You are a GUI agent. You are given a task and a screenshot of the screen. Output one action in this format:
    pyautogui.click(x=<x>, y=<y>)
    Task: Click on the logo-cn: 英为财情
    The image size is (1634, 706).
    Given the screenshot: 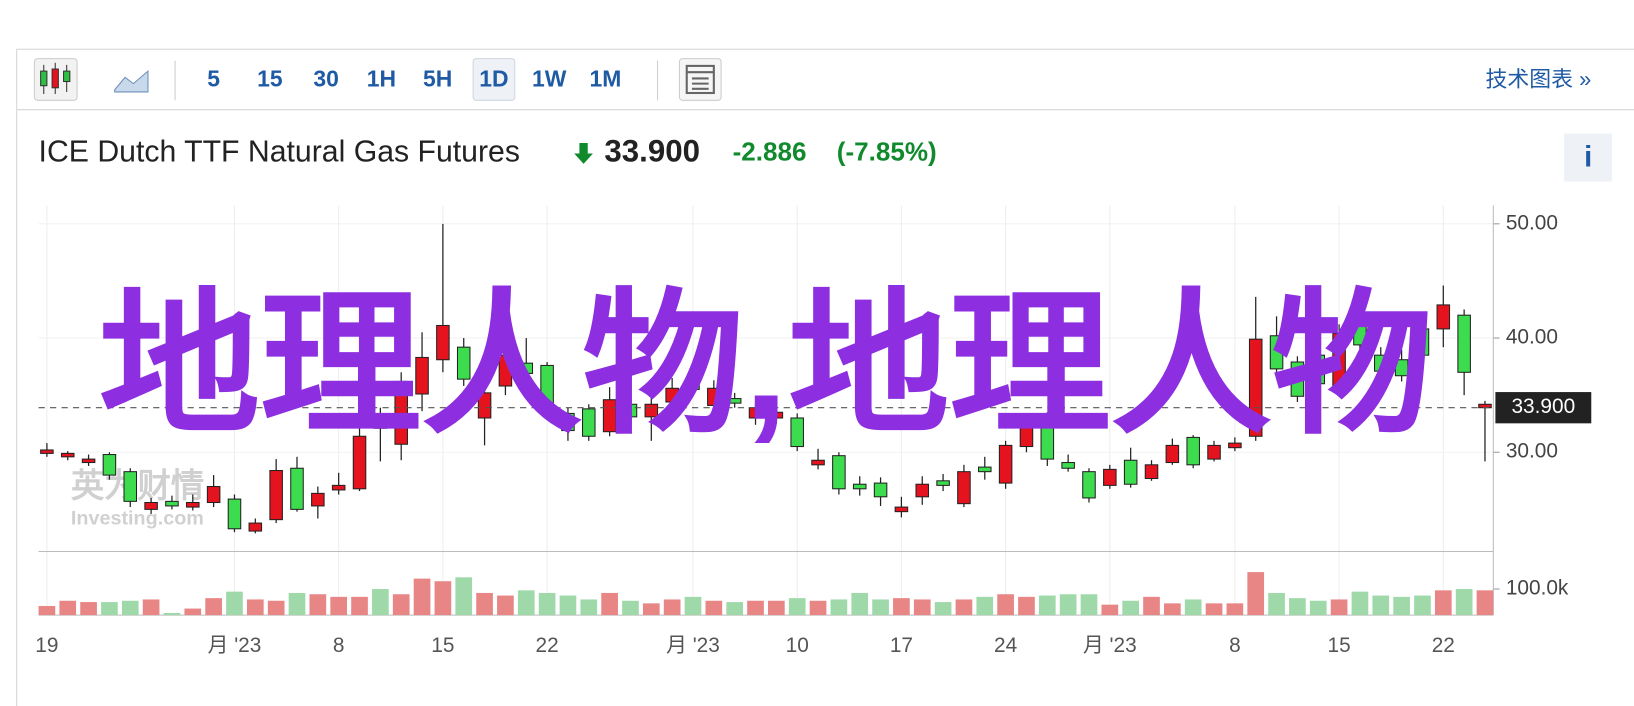 What is the action you would take?
    pyautogui.click(x=137, y=486)
    